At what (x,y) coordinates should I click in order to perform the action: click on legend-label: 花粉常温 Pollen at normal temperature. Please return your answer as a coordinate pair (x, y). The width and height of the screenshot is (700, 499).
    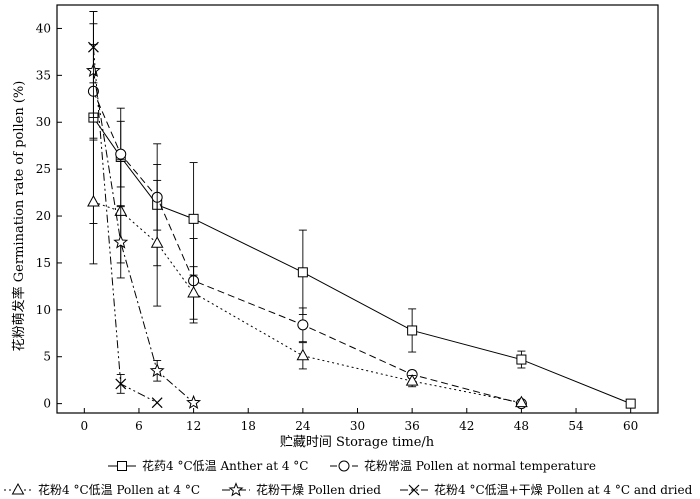
    Looking at the image, I should click on (480, 465).